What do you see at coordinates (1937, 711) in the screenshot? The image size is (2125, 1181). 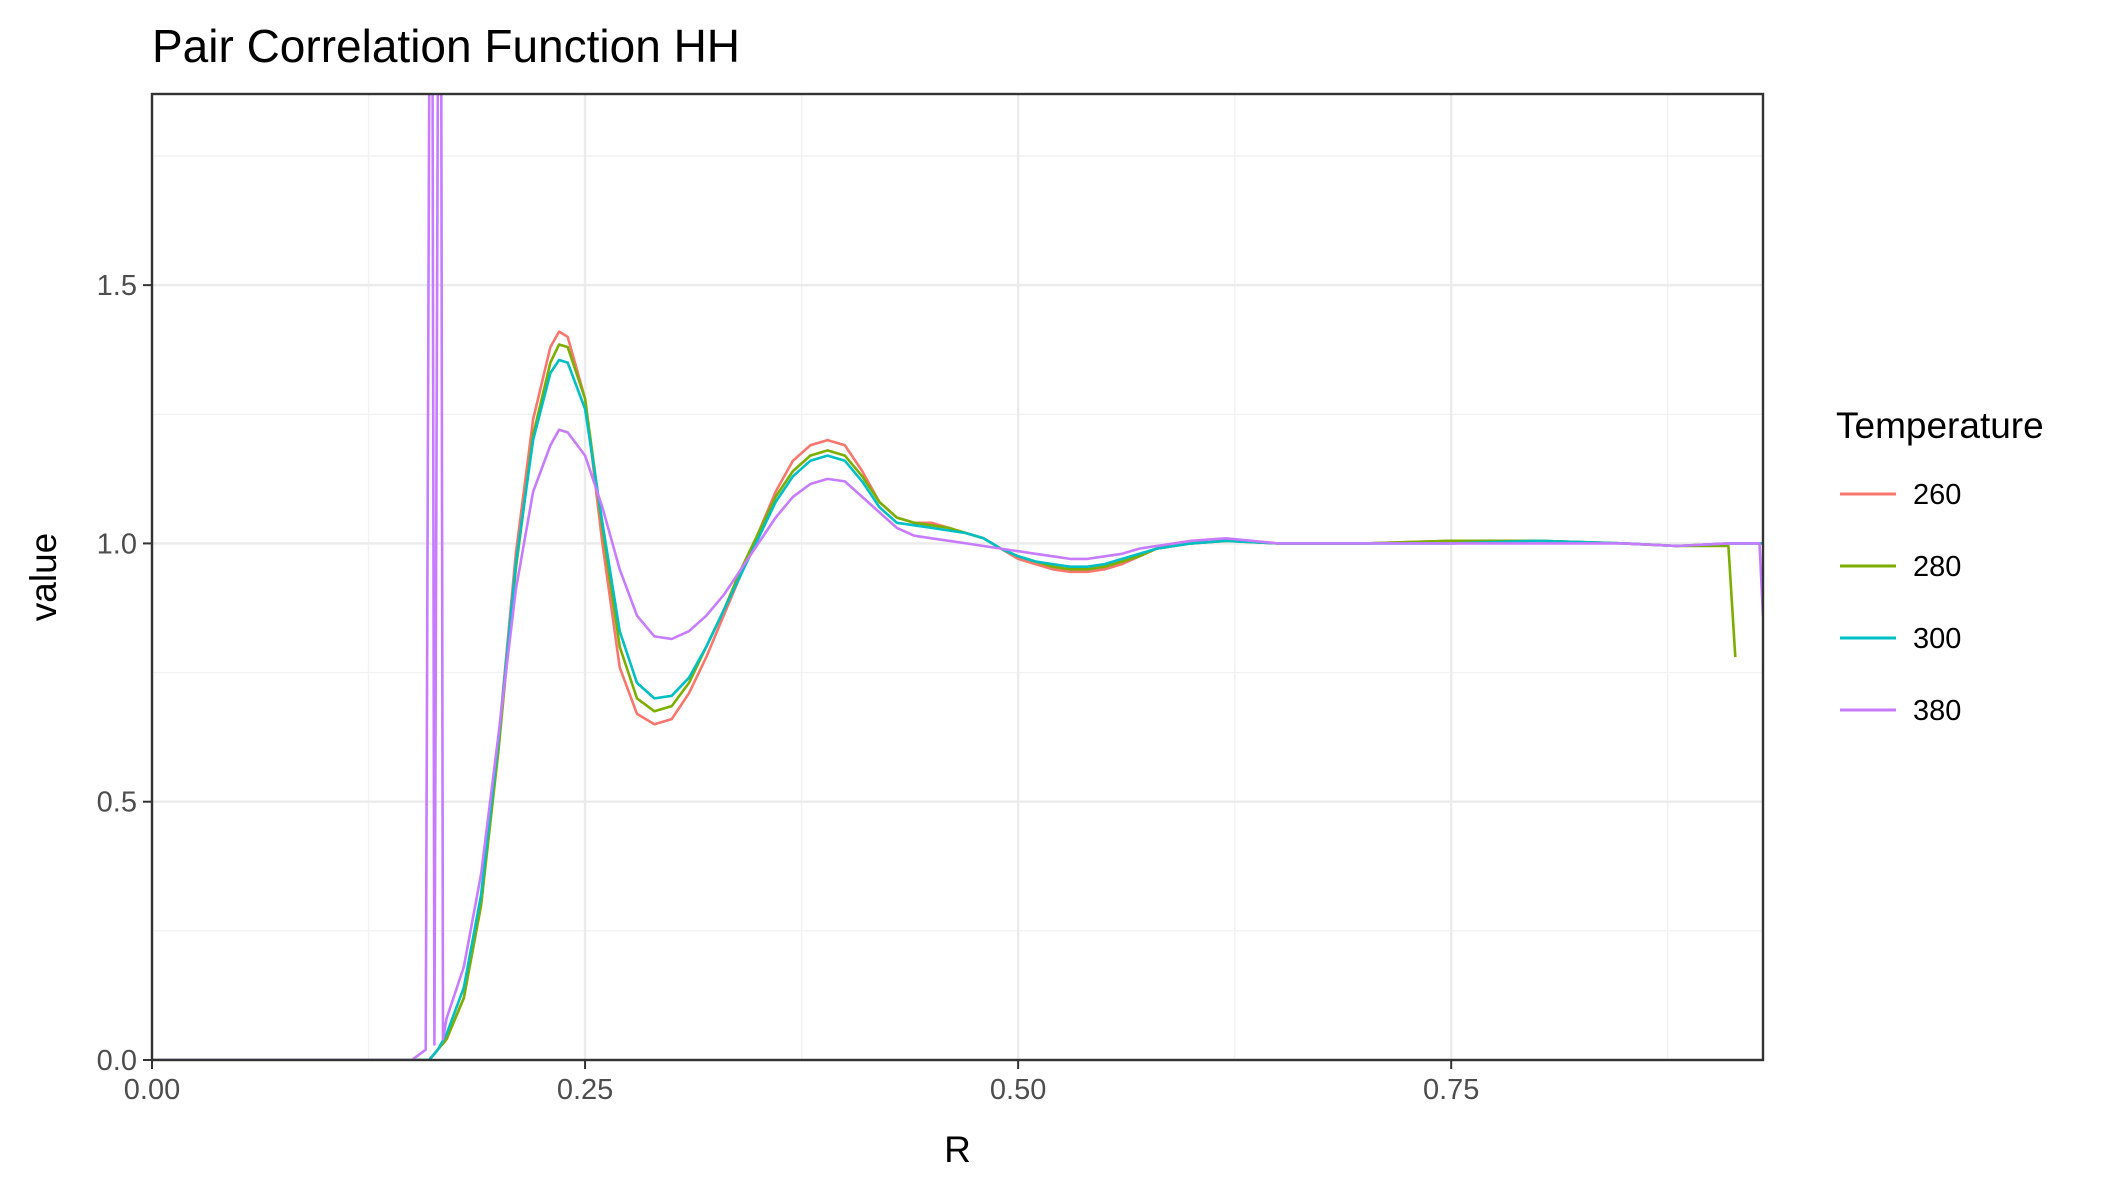 I see `legend-label-380: 380` at bounding box center [1937, 711].